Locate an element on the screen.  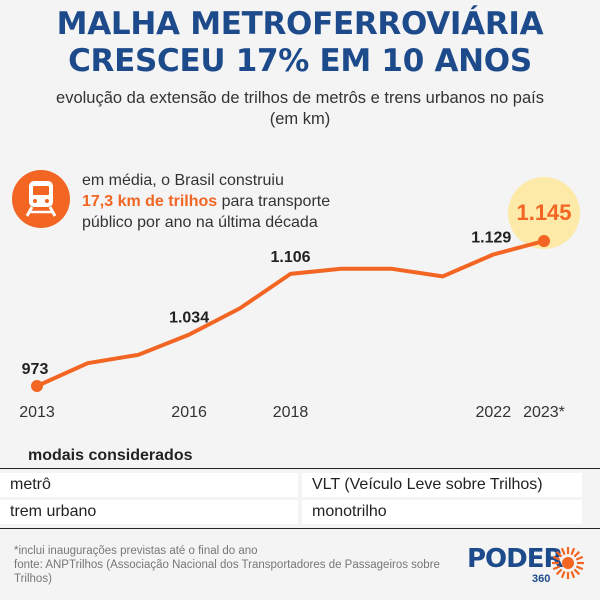
table-divider-top is located at coordinates (300, 468).